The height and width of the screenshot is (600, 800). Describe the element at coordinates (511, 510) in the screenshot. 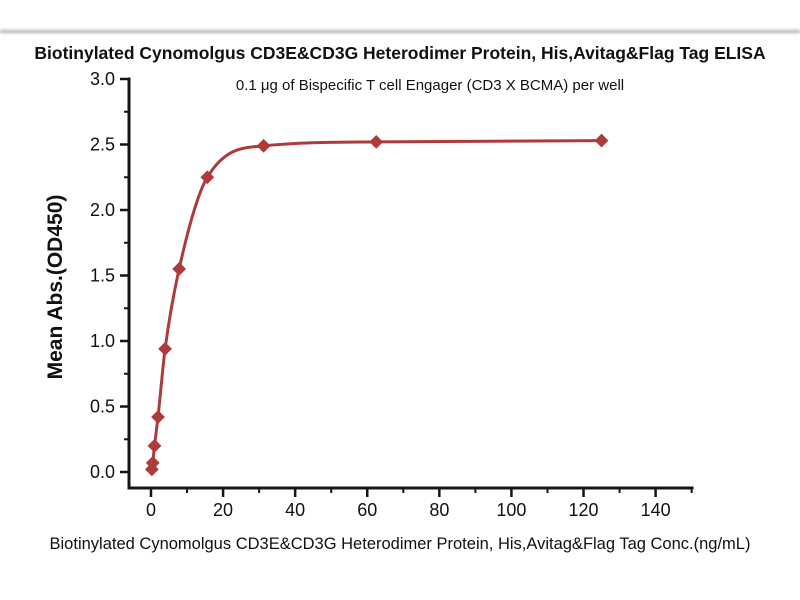

I see `x-tick-label: 100` at that location.